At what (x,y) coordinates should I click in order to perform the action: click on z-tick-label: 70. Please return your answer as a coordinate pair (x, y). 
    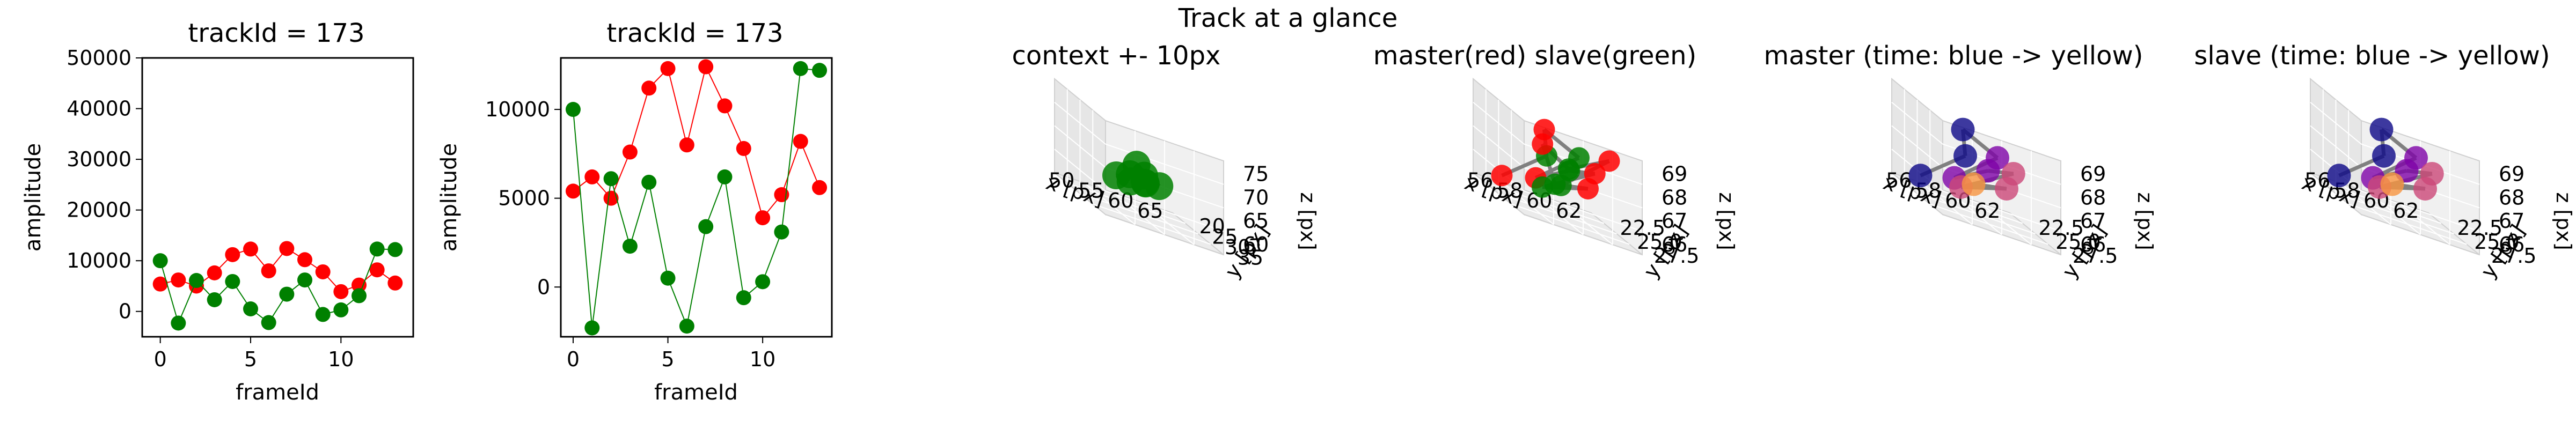
    Looking at the image, I should click on (1256, 197).